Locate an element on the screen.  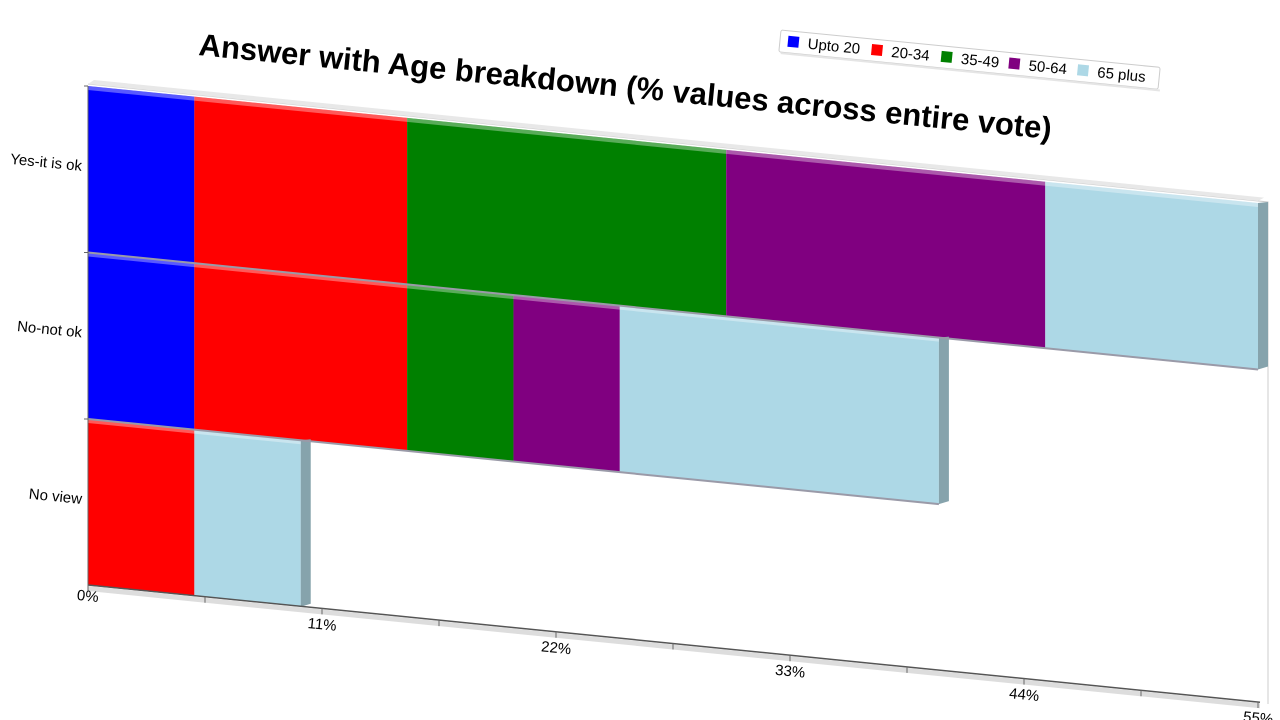
x-tick-label: 33% is located at coordinates (790, 672).